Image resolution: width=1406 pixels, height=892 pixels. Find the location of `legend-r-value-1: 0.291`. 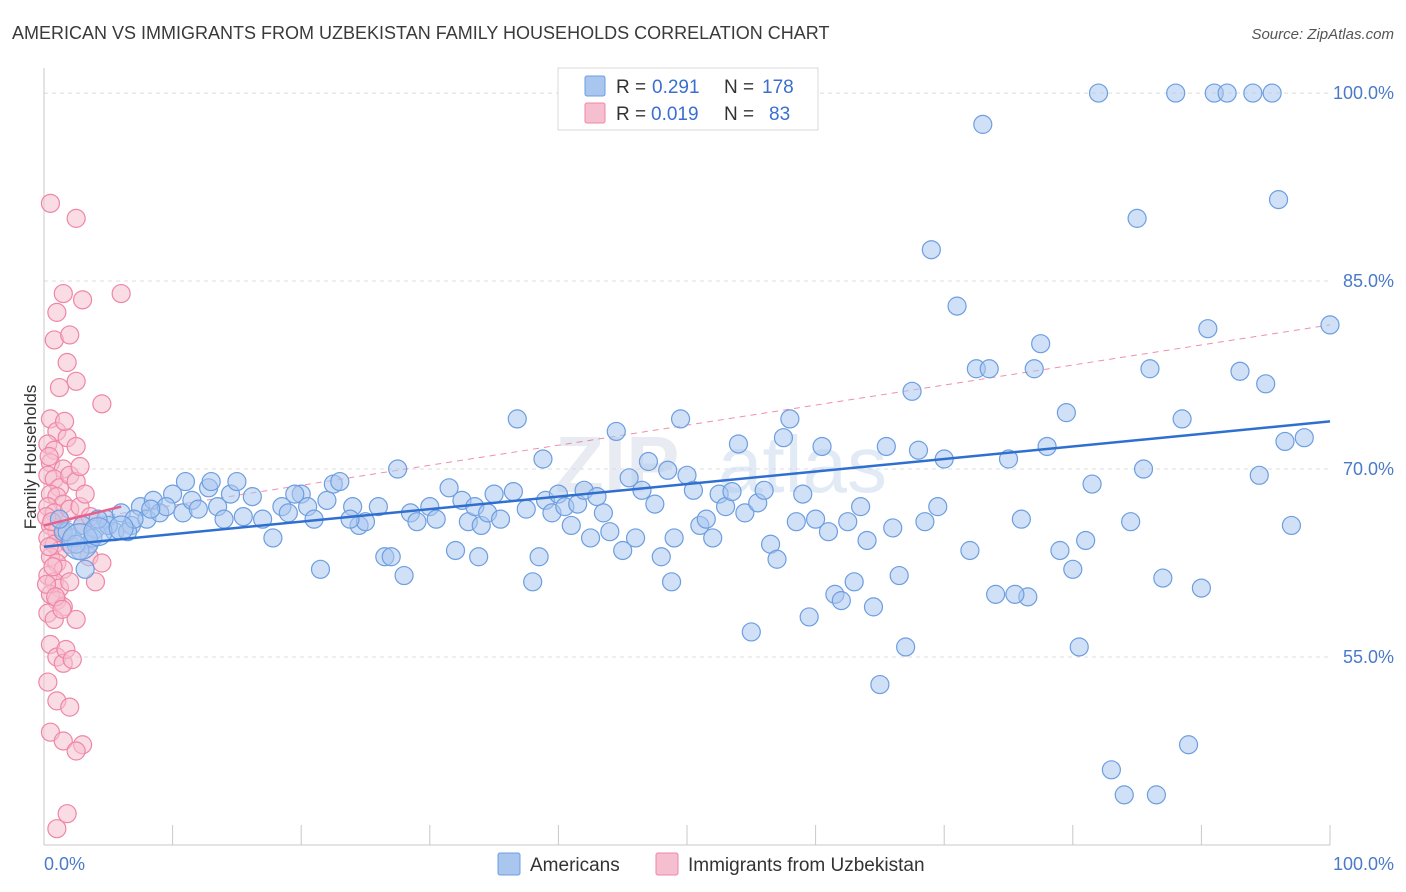

legend-r-value-1: 0.291 is located at coordinates (676, 87).